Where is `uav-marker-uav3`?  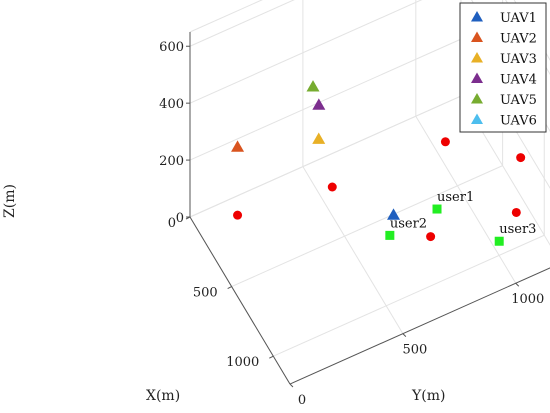
uav-marker-uav3 is located at coordinates (319, 138).